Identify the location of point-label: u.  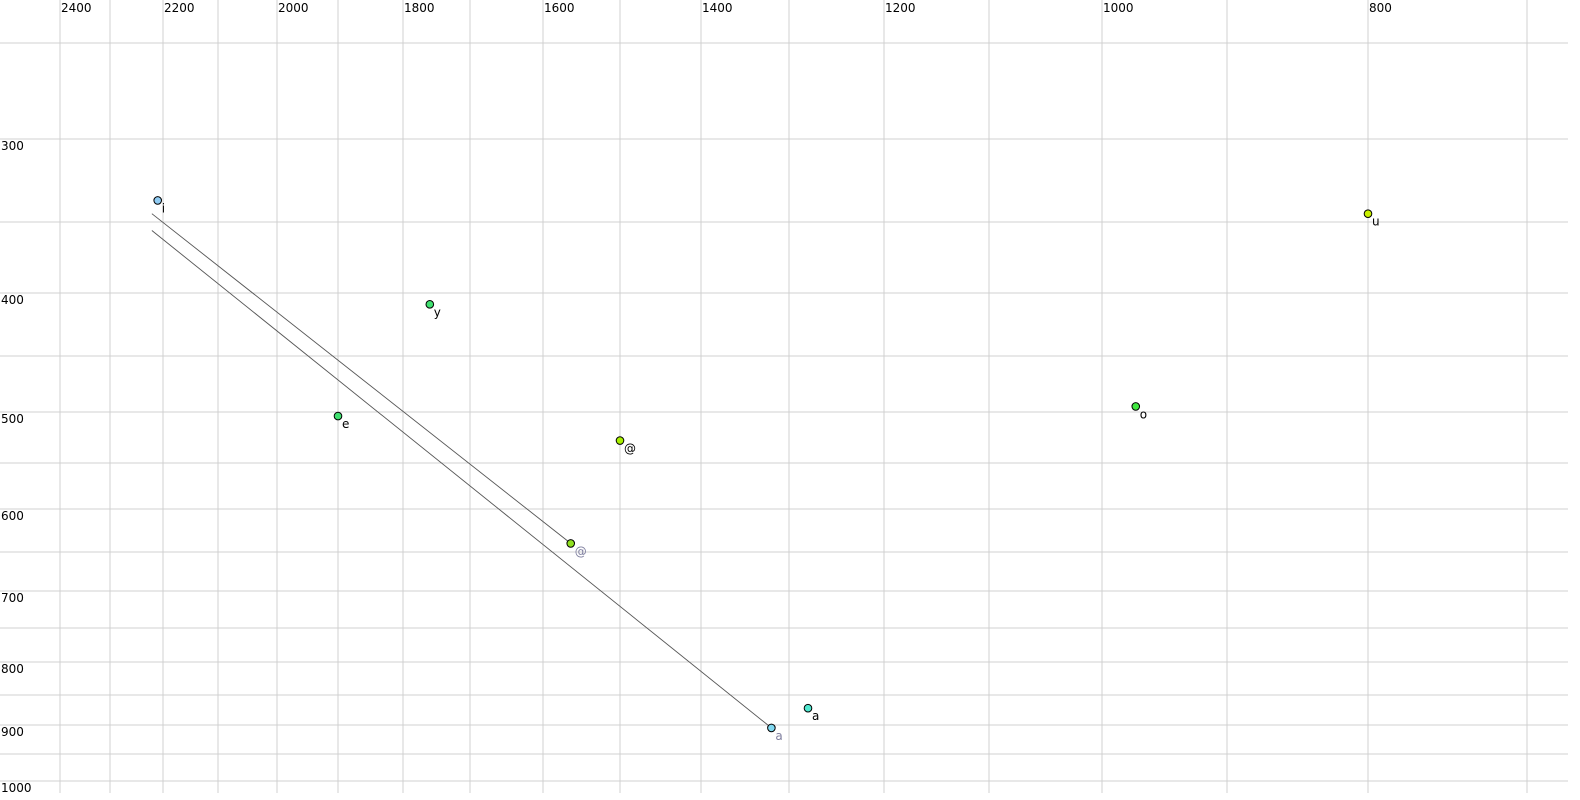
(1376, 222).